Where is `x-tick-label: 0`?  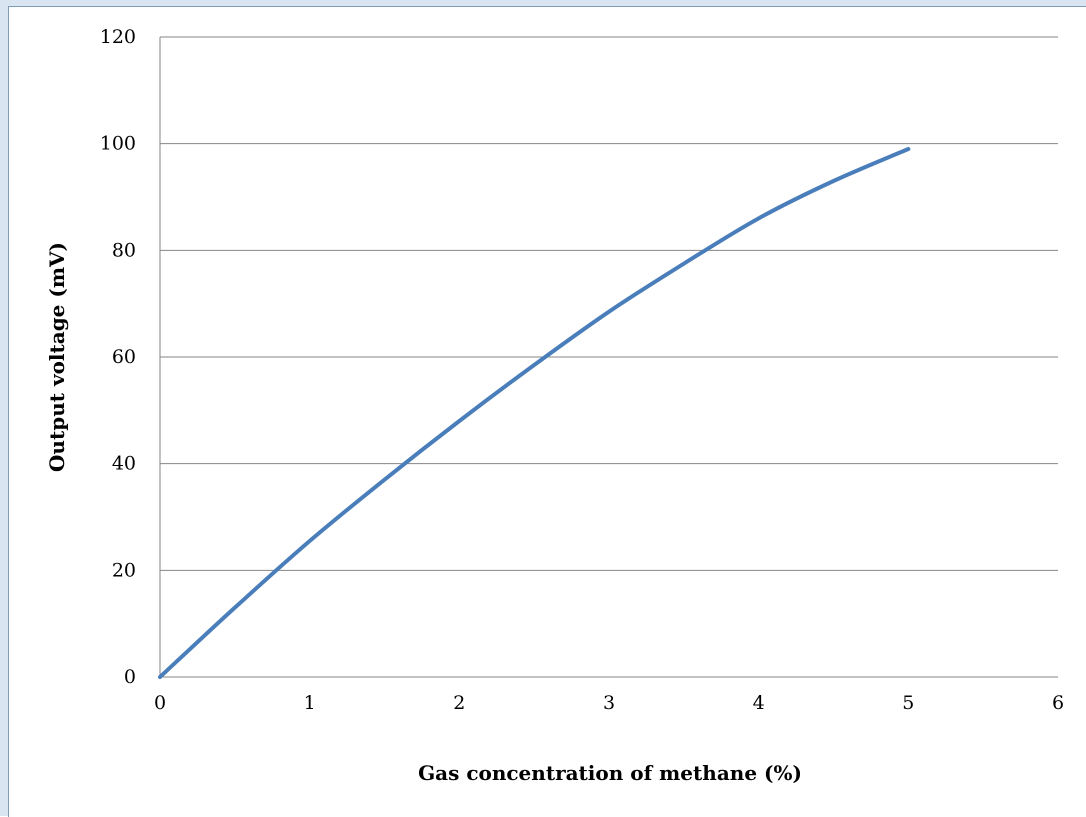 x-tick-label: 0 is located at coordinates (160, 703).